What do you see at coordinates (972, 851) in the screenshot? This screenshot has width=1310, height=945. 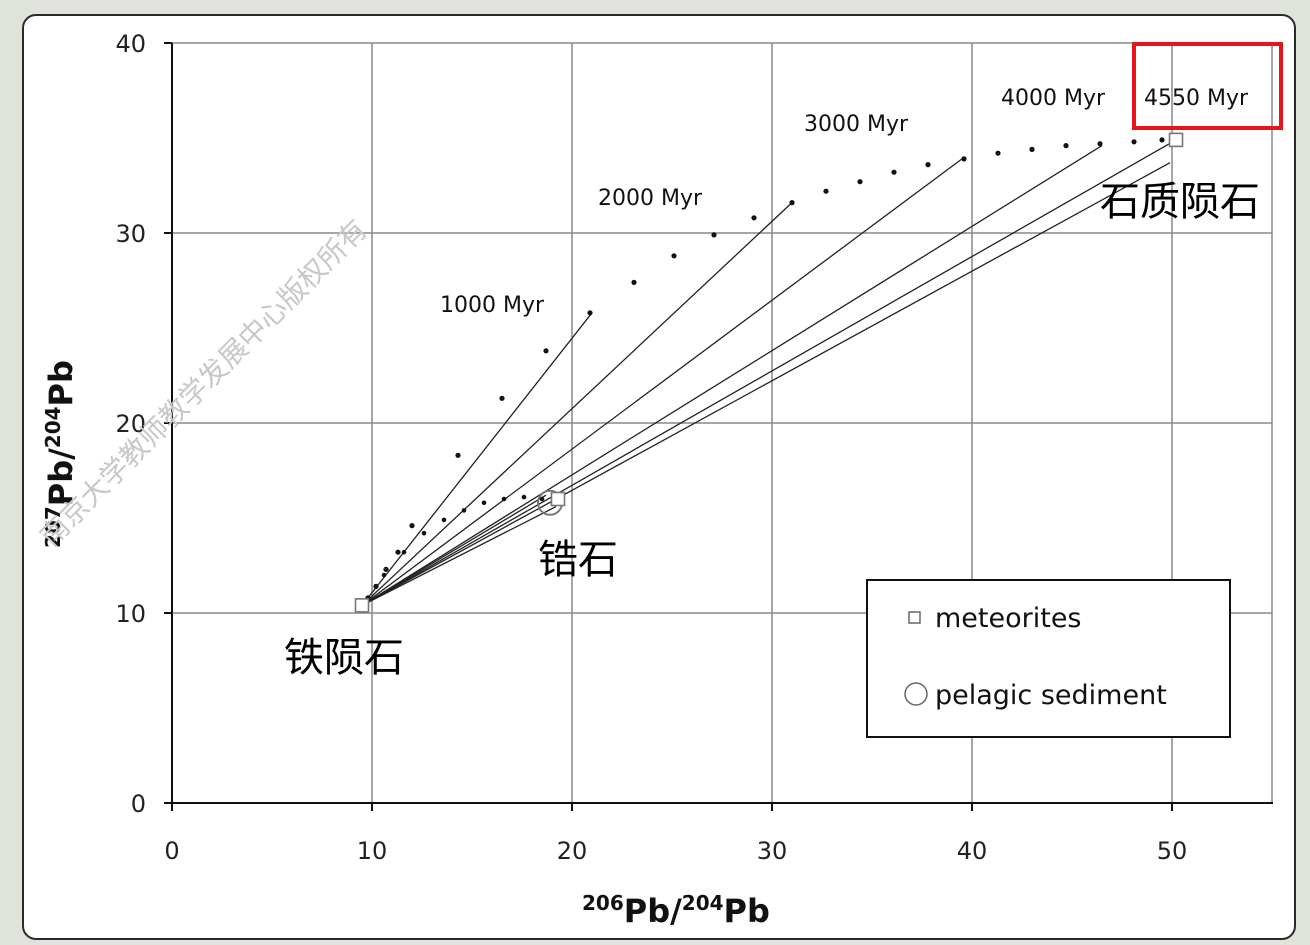 I see `x-tick-label-40: 40` at bounding box center [972, 851].